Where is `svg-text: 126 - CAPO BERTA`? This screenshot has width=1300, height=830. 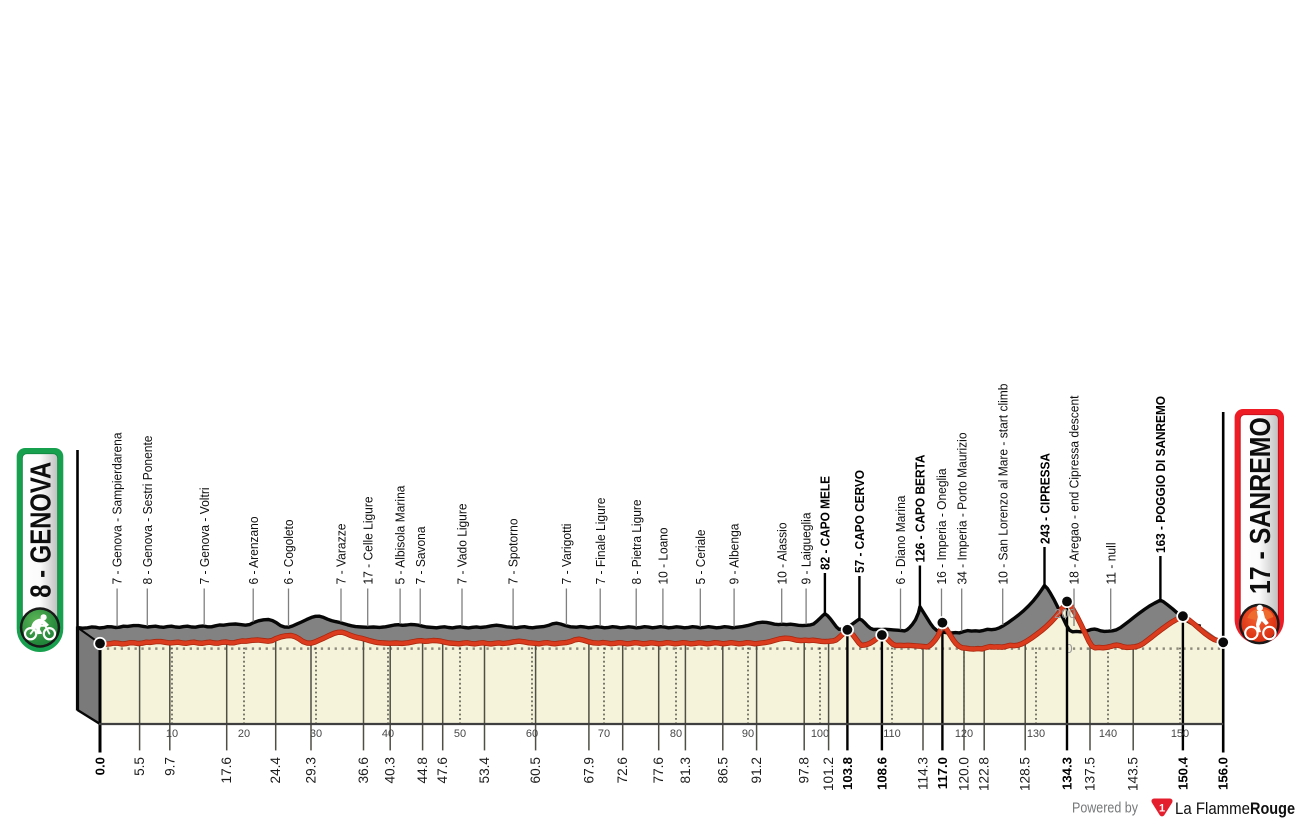
svg-text: 126 - CAPO BERTA is located at coordinates (920, 508).